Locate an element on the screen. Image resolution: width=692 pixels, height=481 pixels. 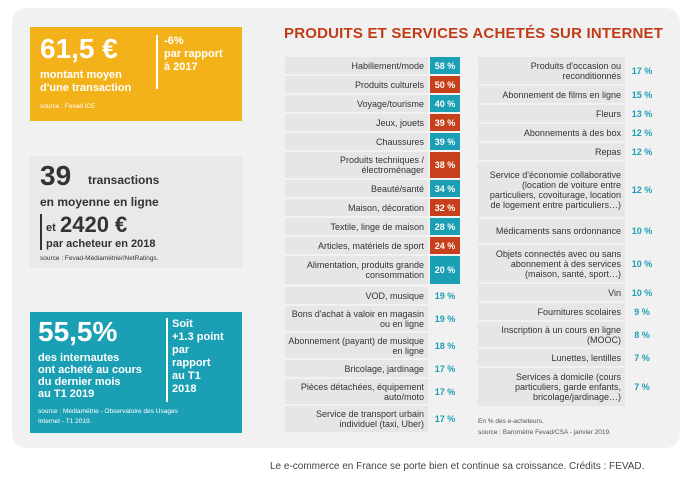
bar-value: 8 % is located at coordinates (642, 334).